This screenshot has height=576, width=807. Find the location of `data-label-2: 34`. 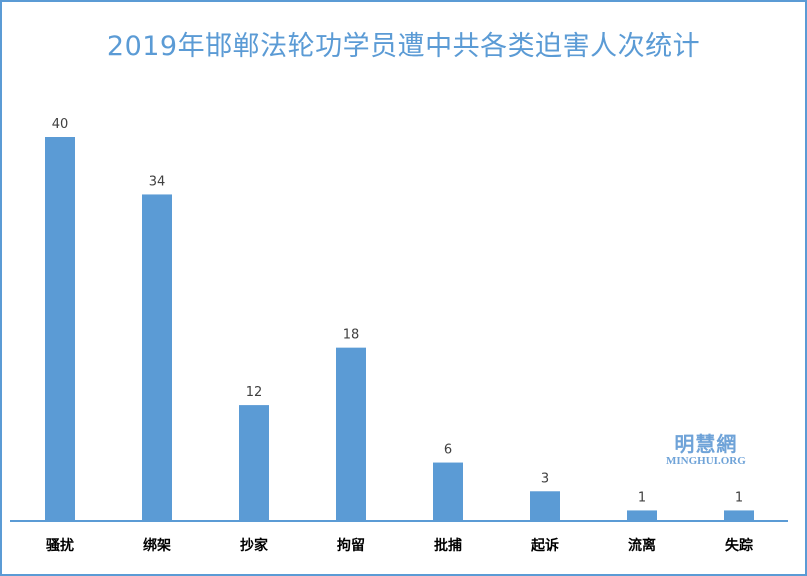

data-label-2: 34 is located at coordinates (157, 181).